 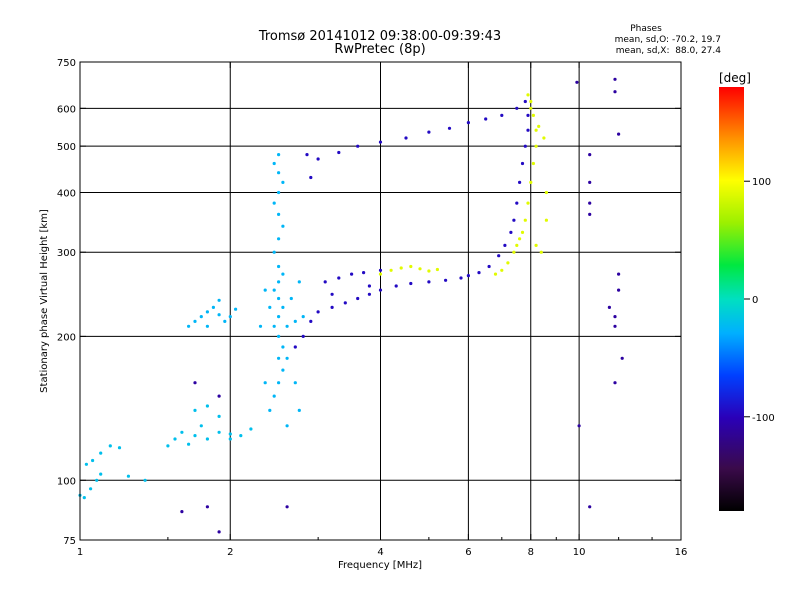 I want to click on colorbar-label: [deg], so click(x=735, y=78).